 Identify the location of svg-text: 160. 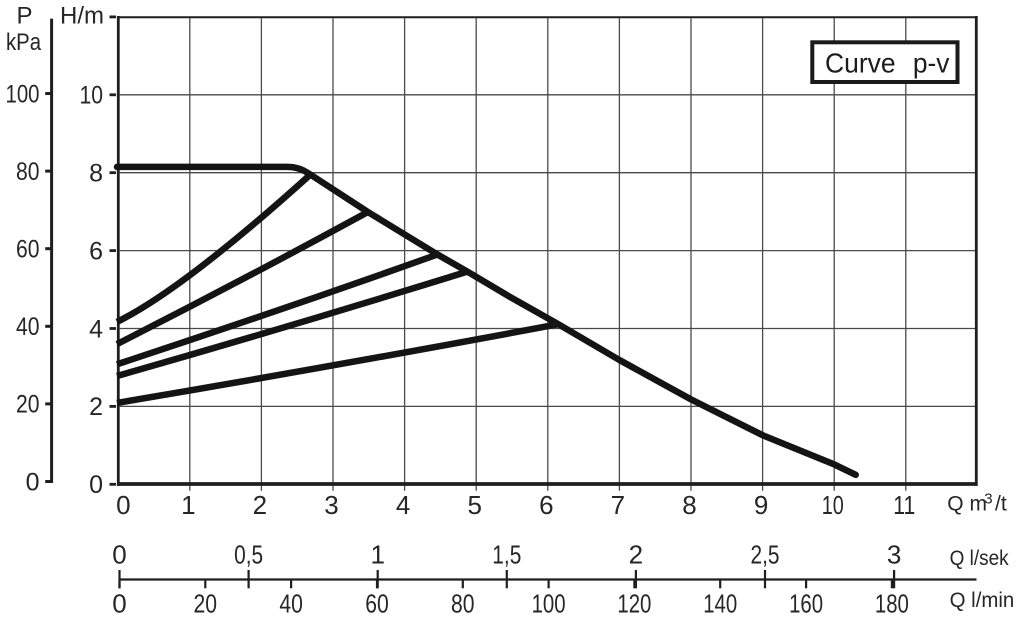
(806, 603).